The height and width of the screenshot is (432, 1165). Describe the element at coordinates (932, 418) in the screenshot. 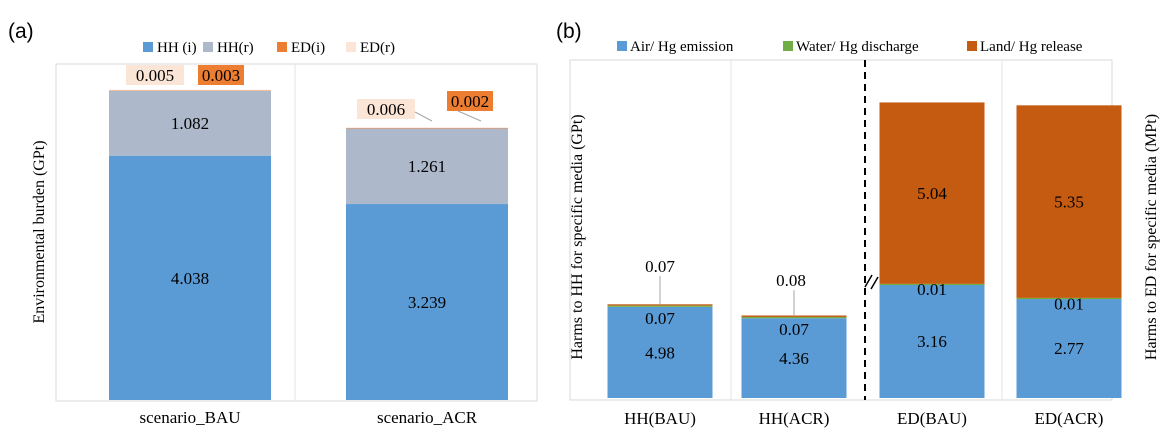

I see `x-tick-label-ed-bau: ED(BAU)` at that location.